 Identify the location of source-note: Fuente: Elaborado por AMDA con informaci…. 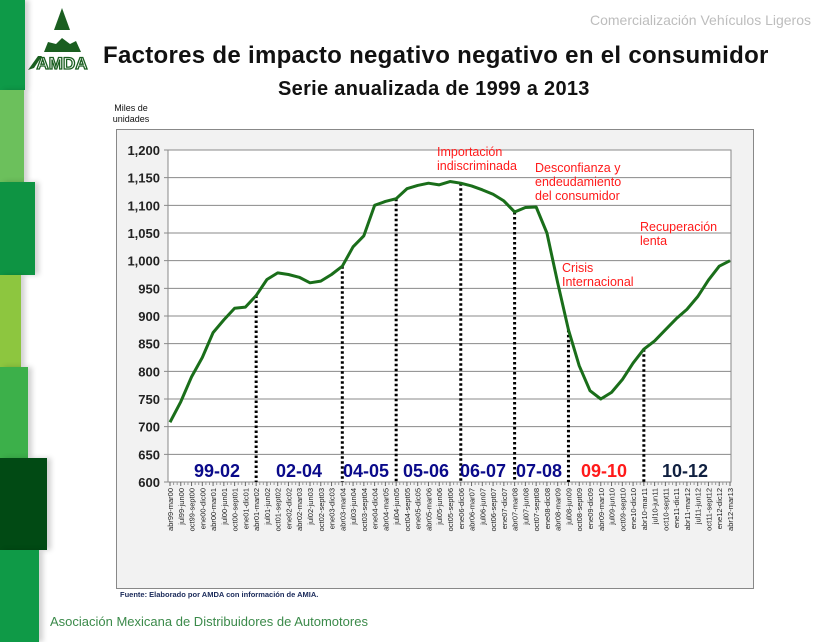
(219, 594).